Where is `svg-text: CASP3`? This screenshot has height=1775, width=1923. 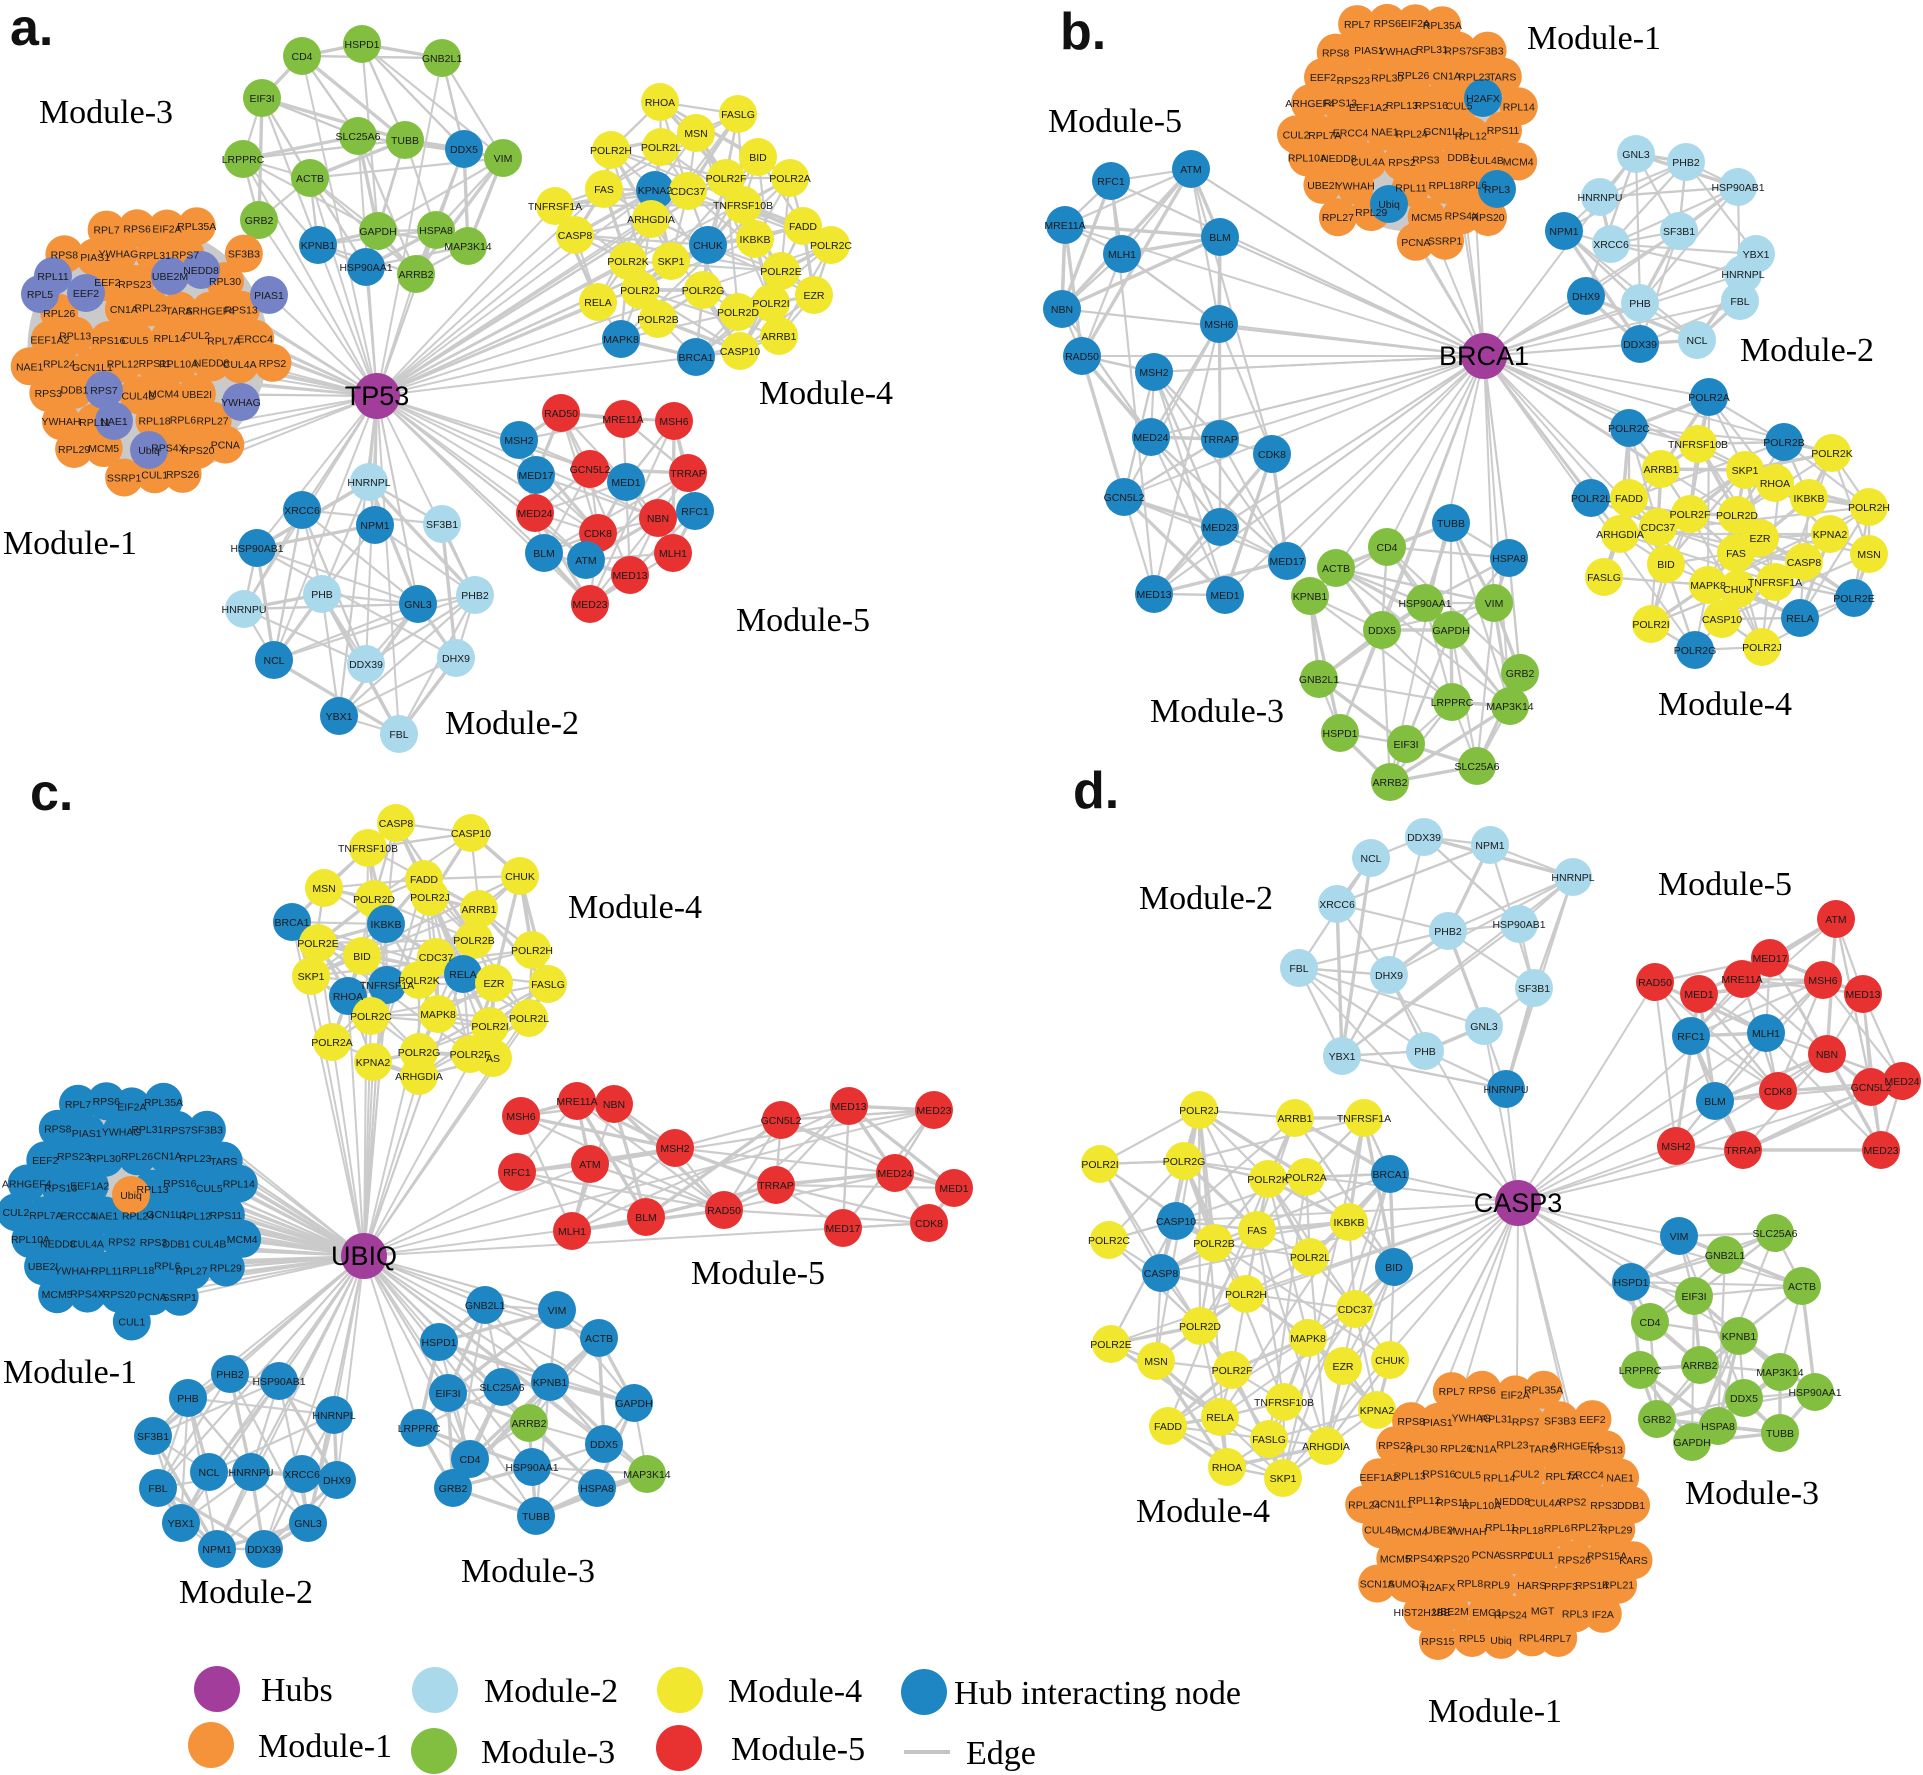
svg-text: CASP3 is located at coordinates (1518, 1203).